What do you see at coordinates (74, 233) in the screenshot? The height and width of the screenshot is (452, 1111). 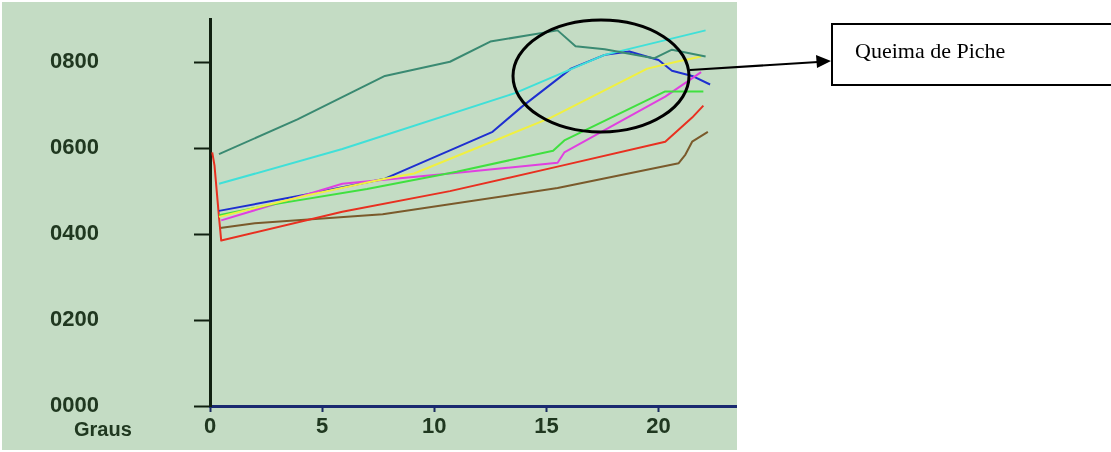 I see `y-tick-label: 0400` at bounding box center [74, 233].